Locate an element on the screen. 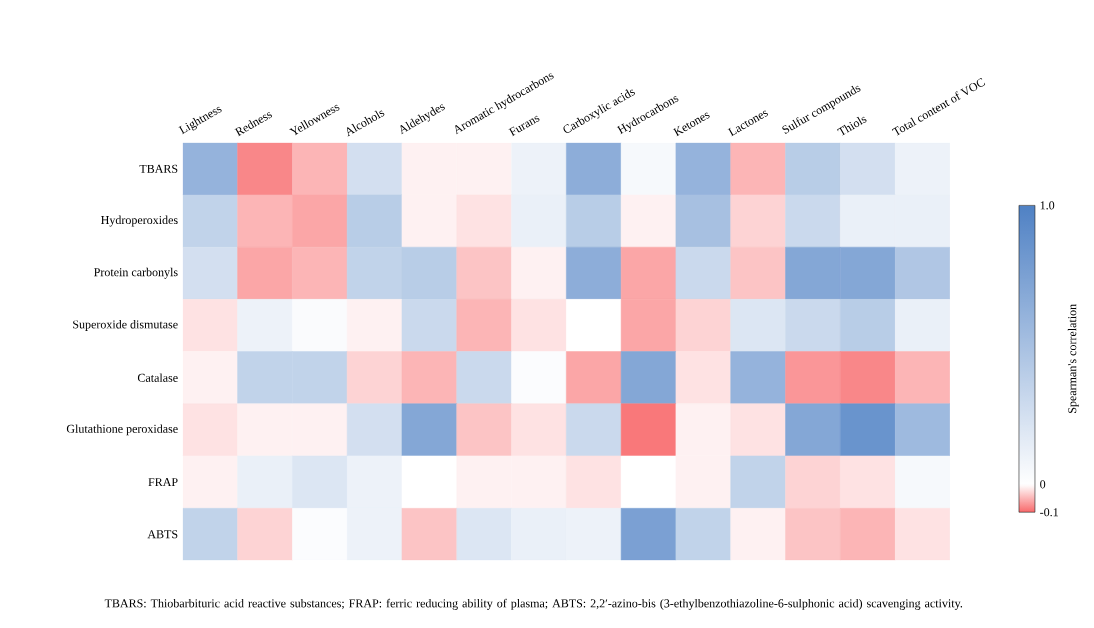 Image resolution: width=1094 pixels, height=628 pixels. y-tick-label: FRAP is located at coordinates (163, 481).